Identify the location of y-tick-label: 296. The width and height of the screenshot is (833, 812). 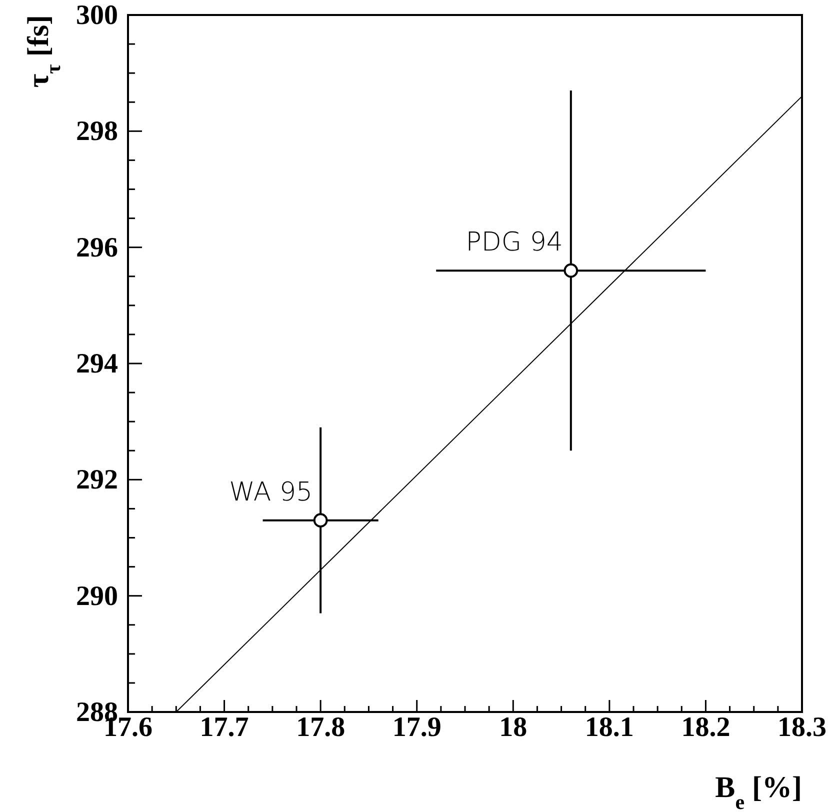
(97, 248).